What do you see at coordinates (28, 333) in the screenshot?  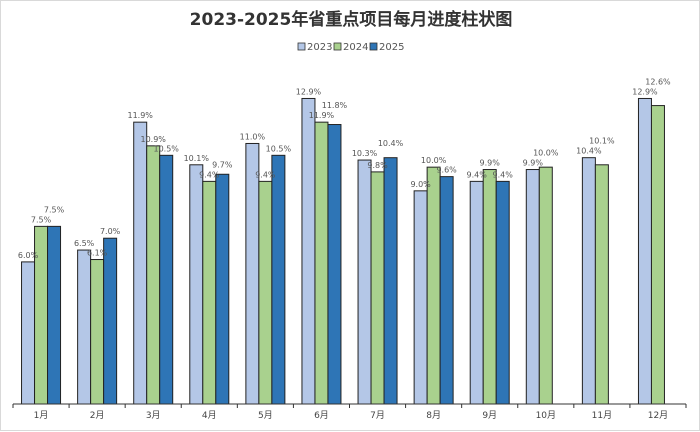 I see `bar-2023-1月` at bounding box center [28, 333].